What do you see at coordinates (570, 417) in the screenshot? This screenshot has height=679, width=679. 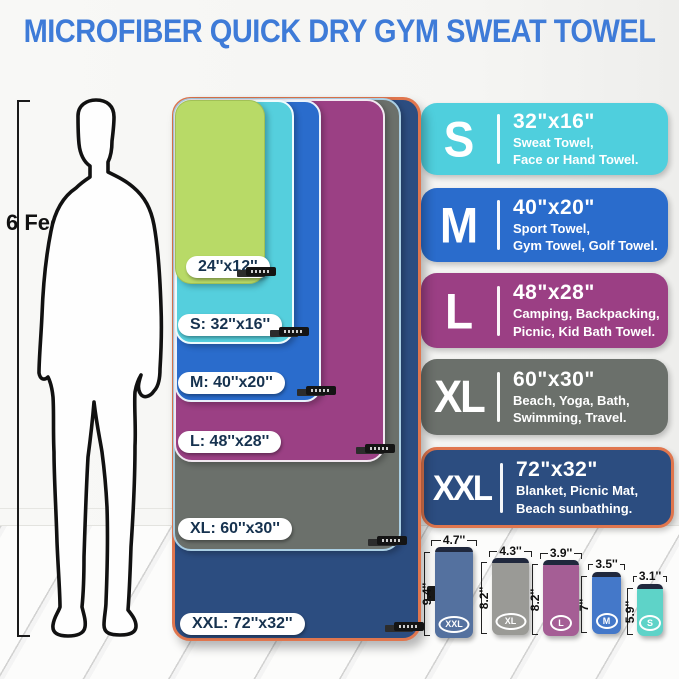 I see `card-description: Swimming, Travel.` at bounding box center [570, 417].